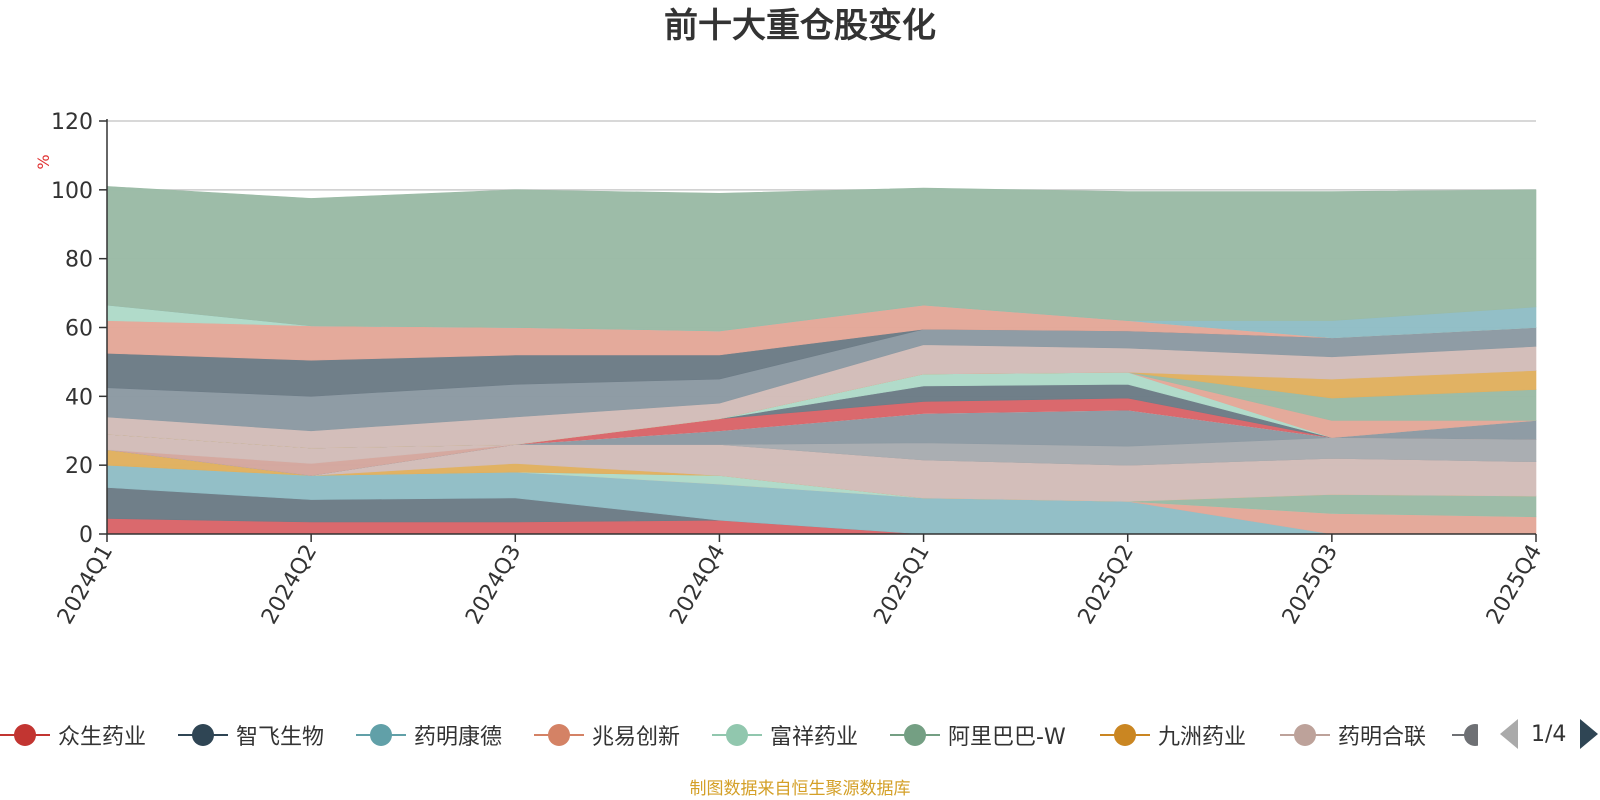 The height and width of the screenshot is (800, 1600). I want to click on x-tick-label: 2024Q1, so click(85, 585).